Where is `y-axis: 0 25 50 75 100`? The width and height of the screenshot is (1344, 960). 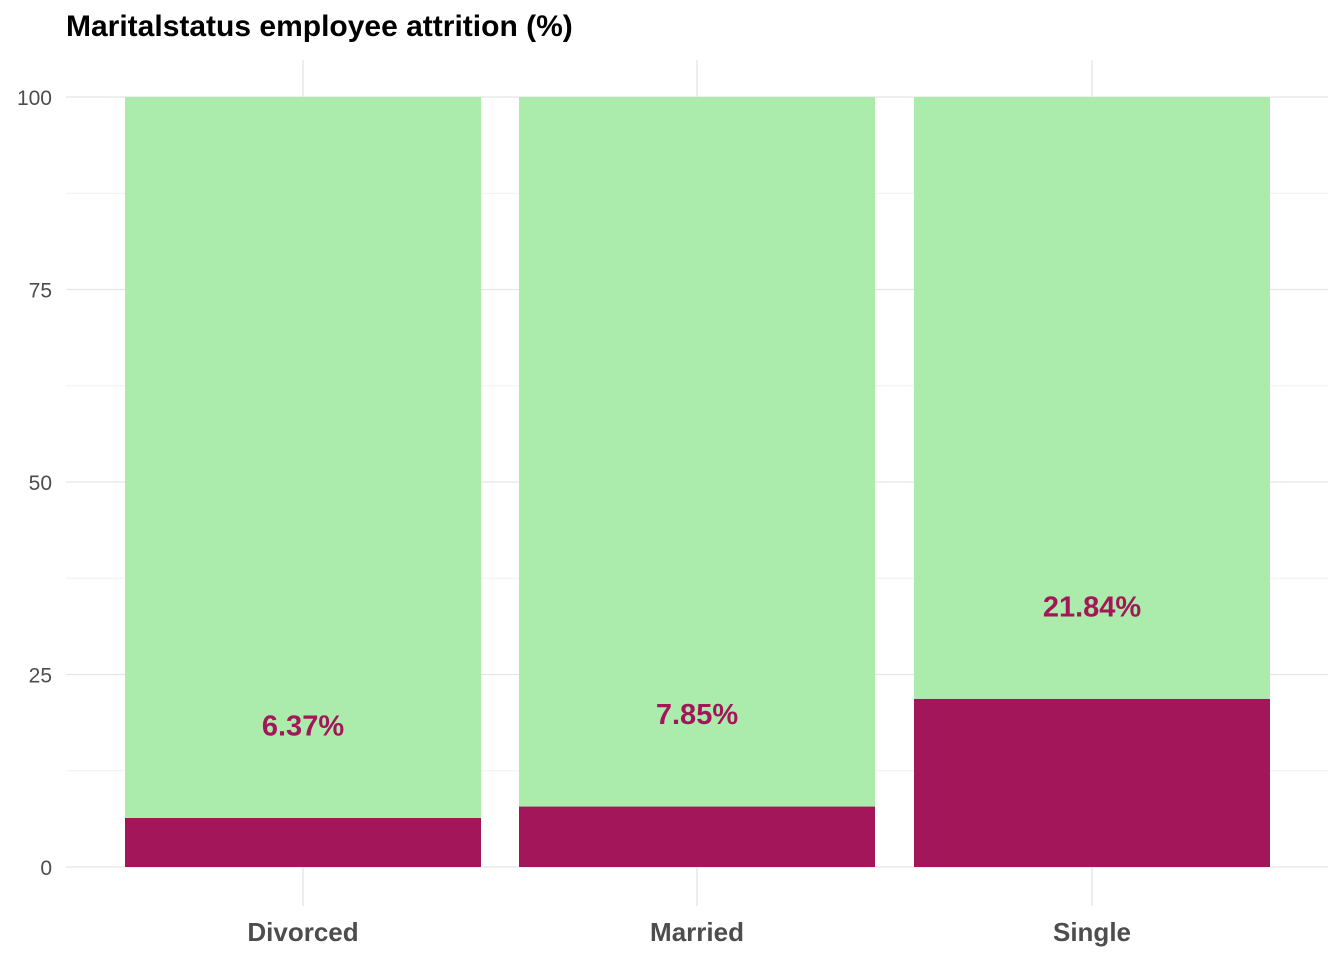 y-axis: 0 25 50 75 100 is located at coordinates (34, 483).